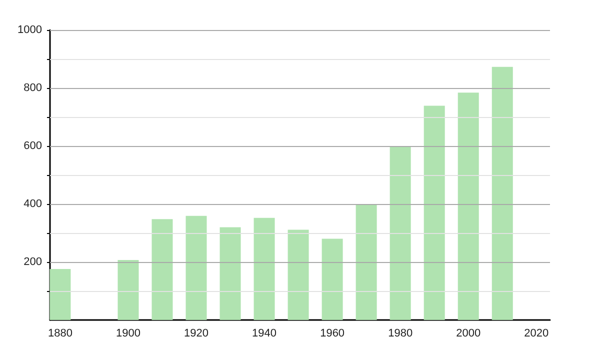 The width and height of the screenshot is (600, 350). I want to click on x-tick-label: 1960, so click(332, 334).